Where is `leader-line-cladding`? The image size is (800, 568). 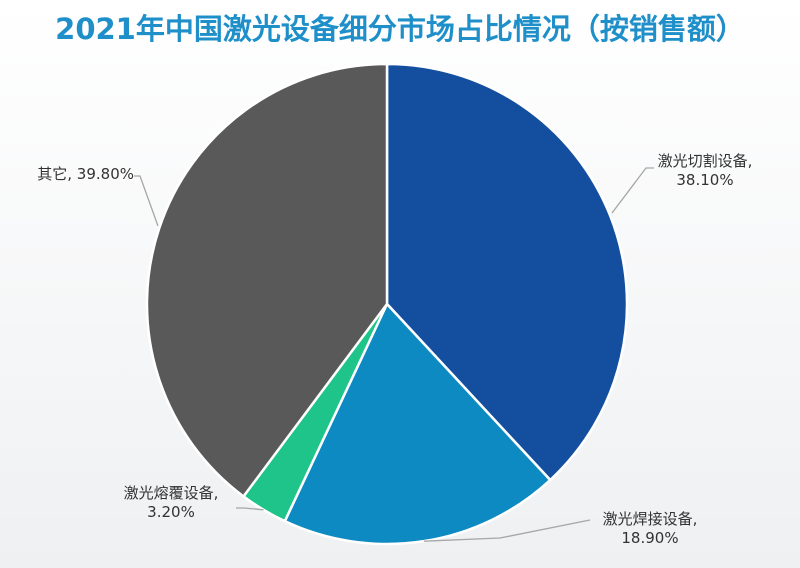
leader-line-cladding is located at coordinates (250, 509).